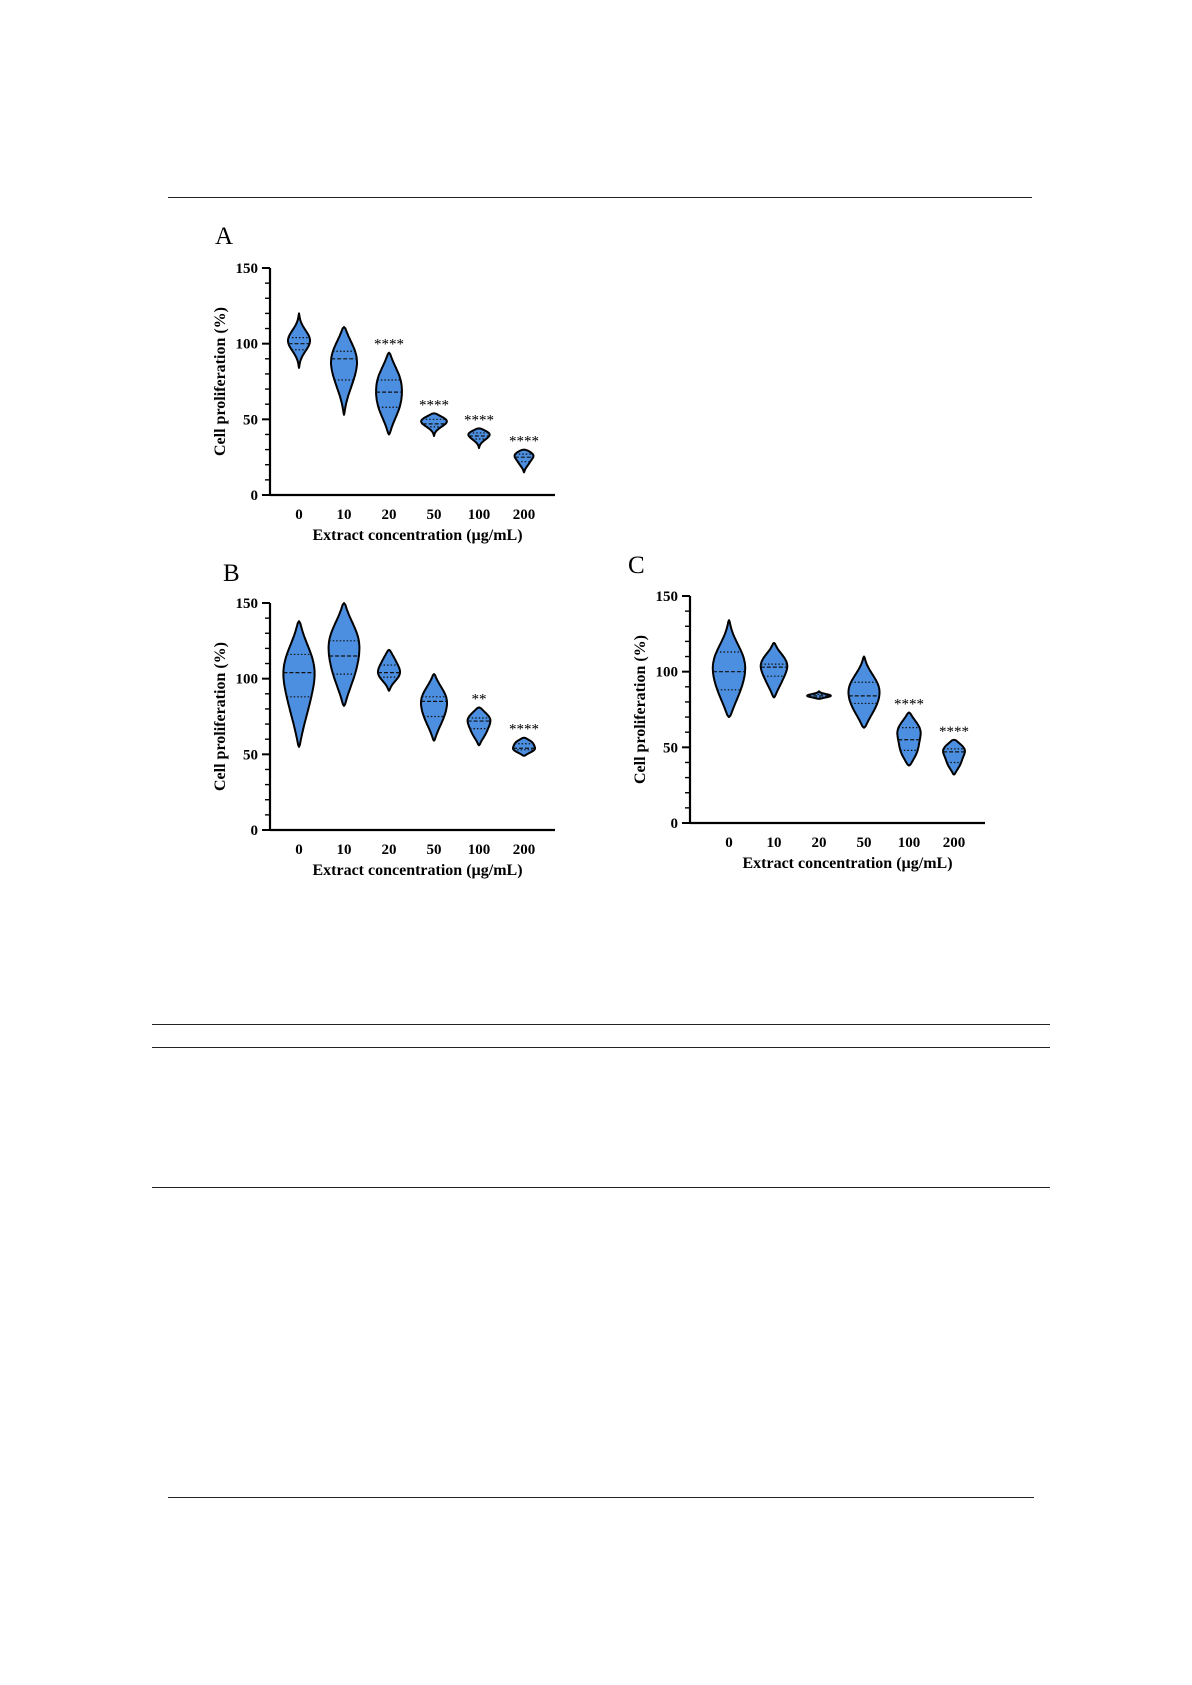 This screenshot has width=1192, height=1685. I want to click on top-rule, so click(600, 197).